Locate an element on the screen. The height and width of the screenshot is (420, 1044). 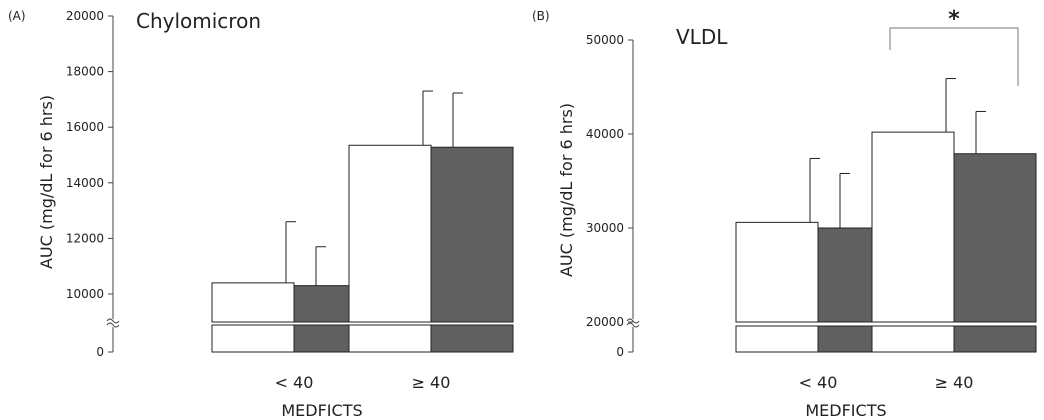
panel-b-label: (B) is located at coordinates (541, 16).